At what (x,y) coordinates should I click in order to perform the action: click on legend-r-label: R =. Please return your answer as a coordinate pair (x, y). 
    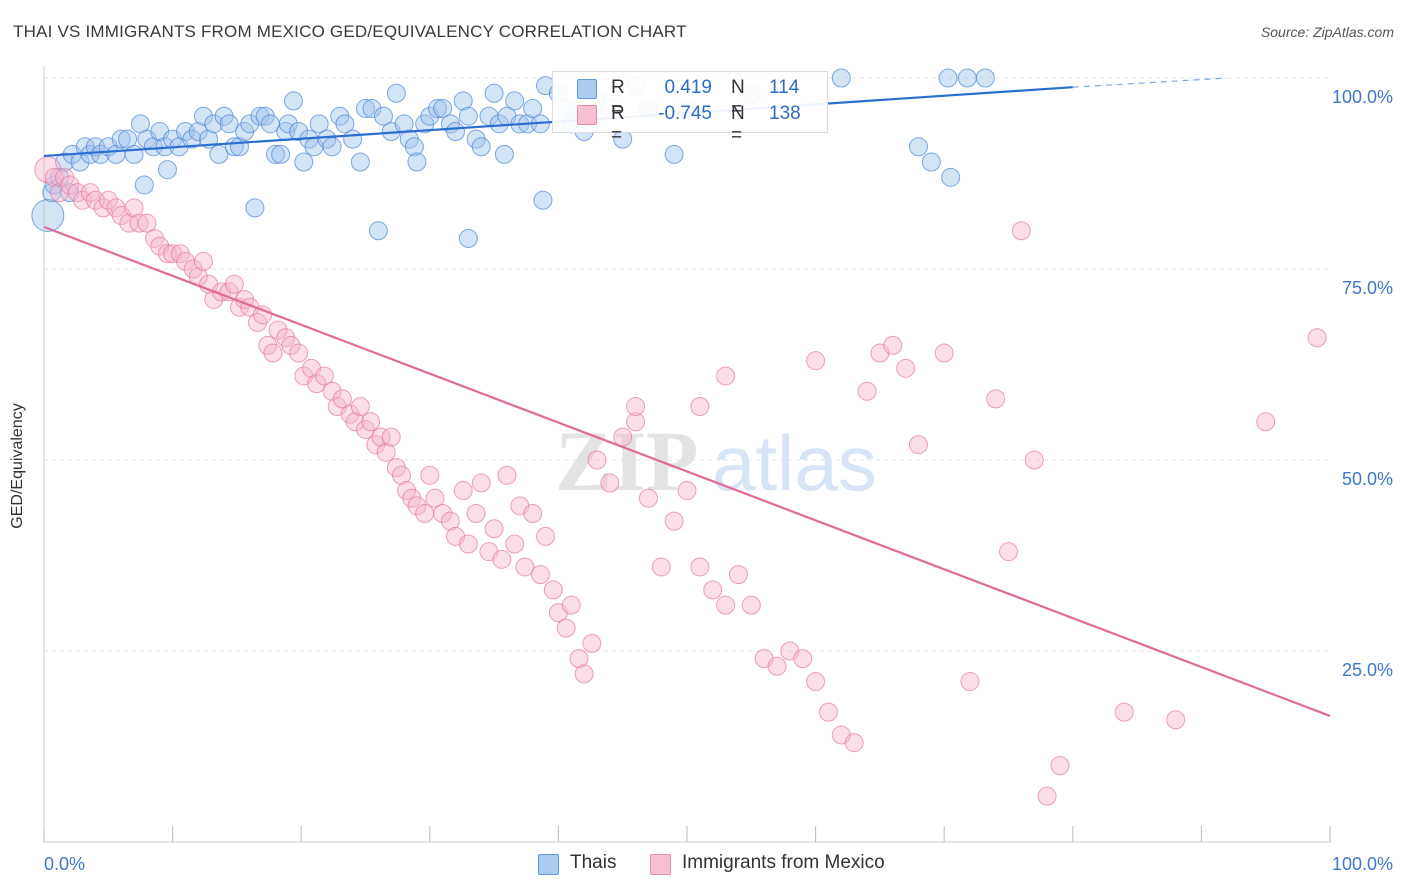
    Looking at the image, I should click on (618, 98).